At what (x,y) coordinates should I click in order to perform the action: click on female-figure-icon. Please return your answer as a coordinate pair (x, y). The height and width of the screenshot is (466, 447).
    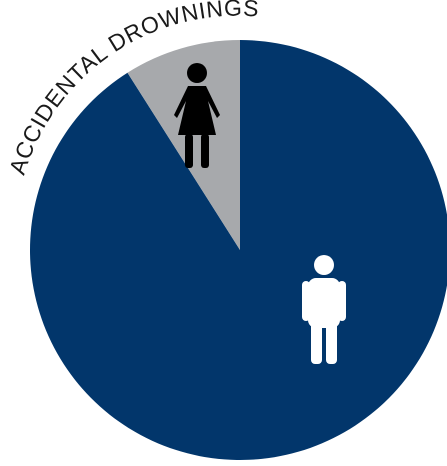
    Looking at the image, I should click on (197, 115).